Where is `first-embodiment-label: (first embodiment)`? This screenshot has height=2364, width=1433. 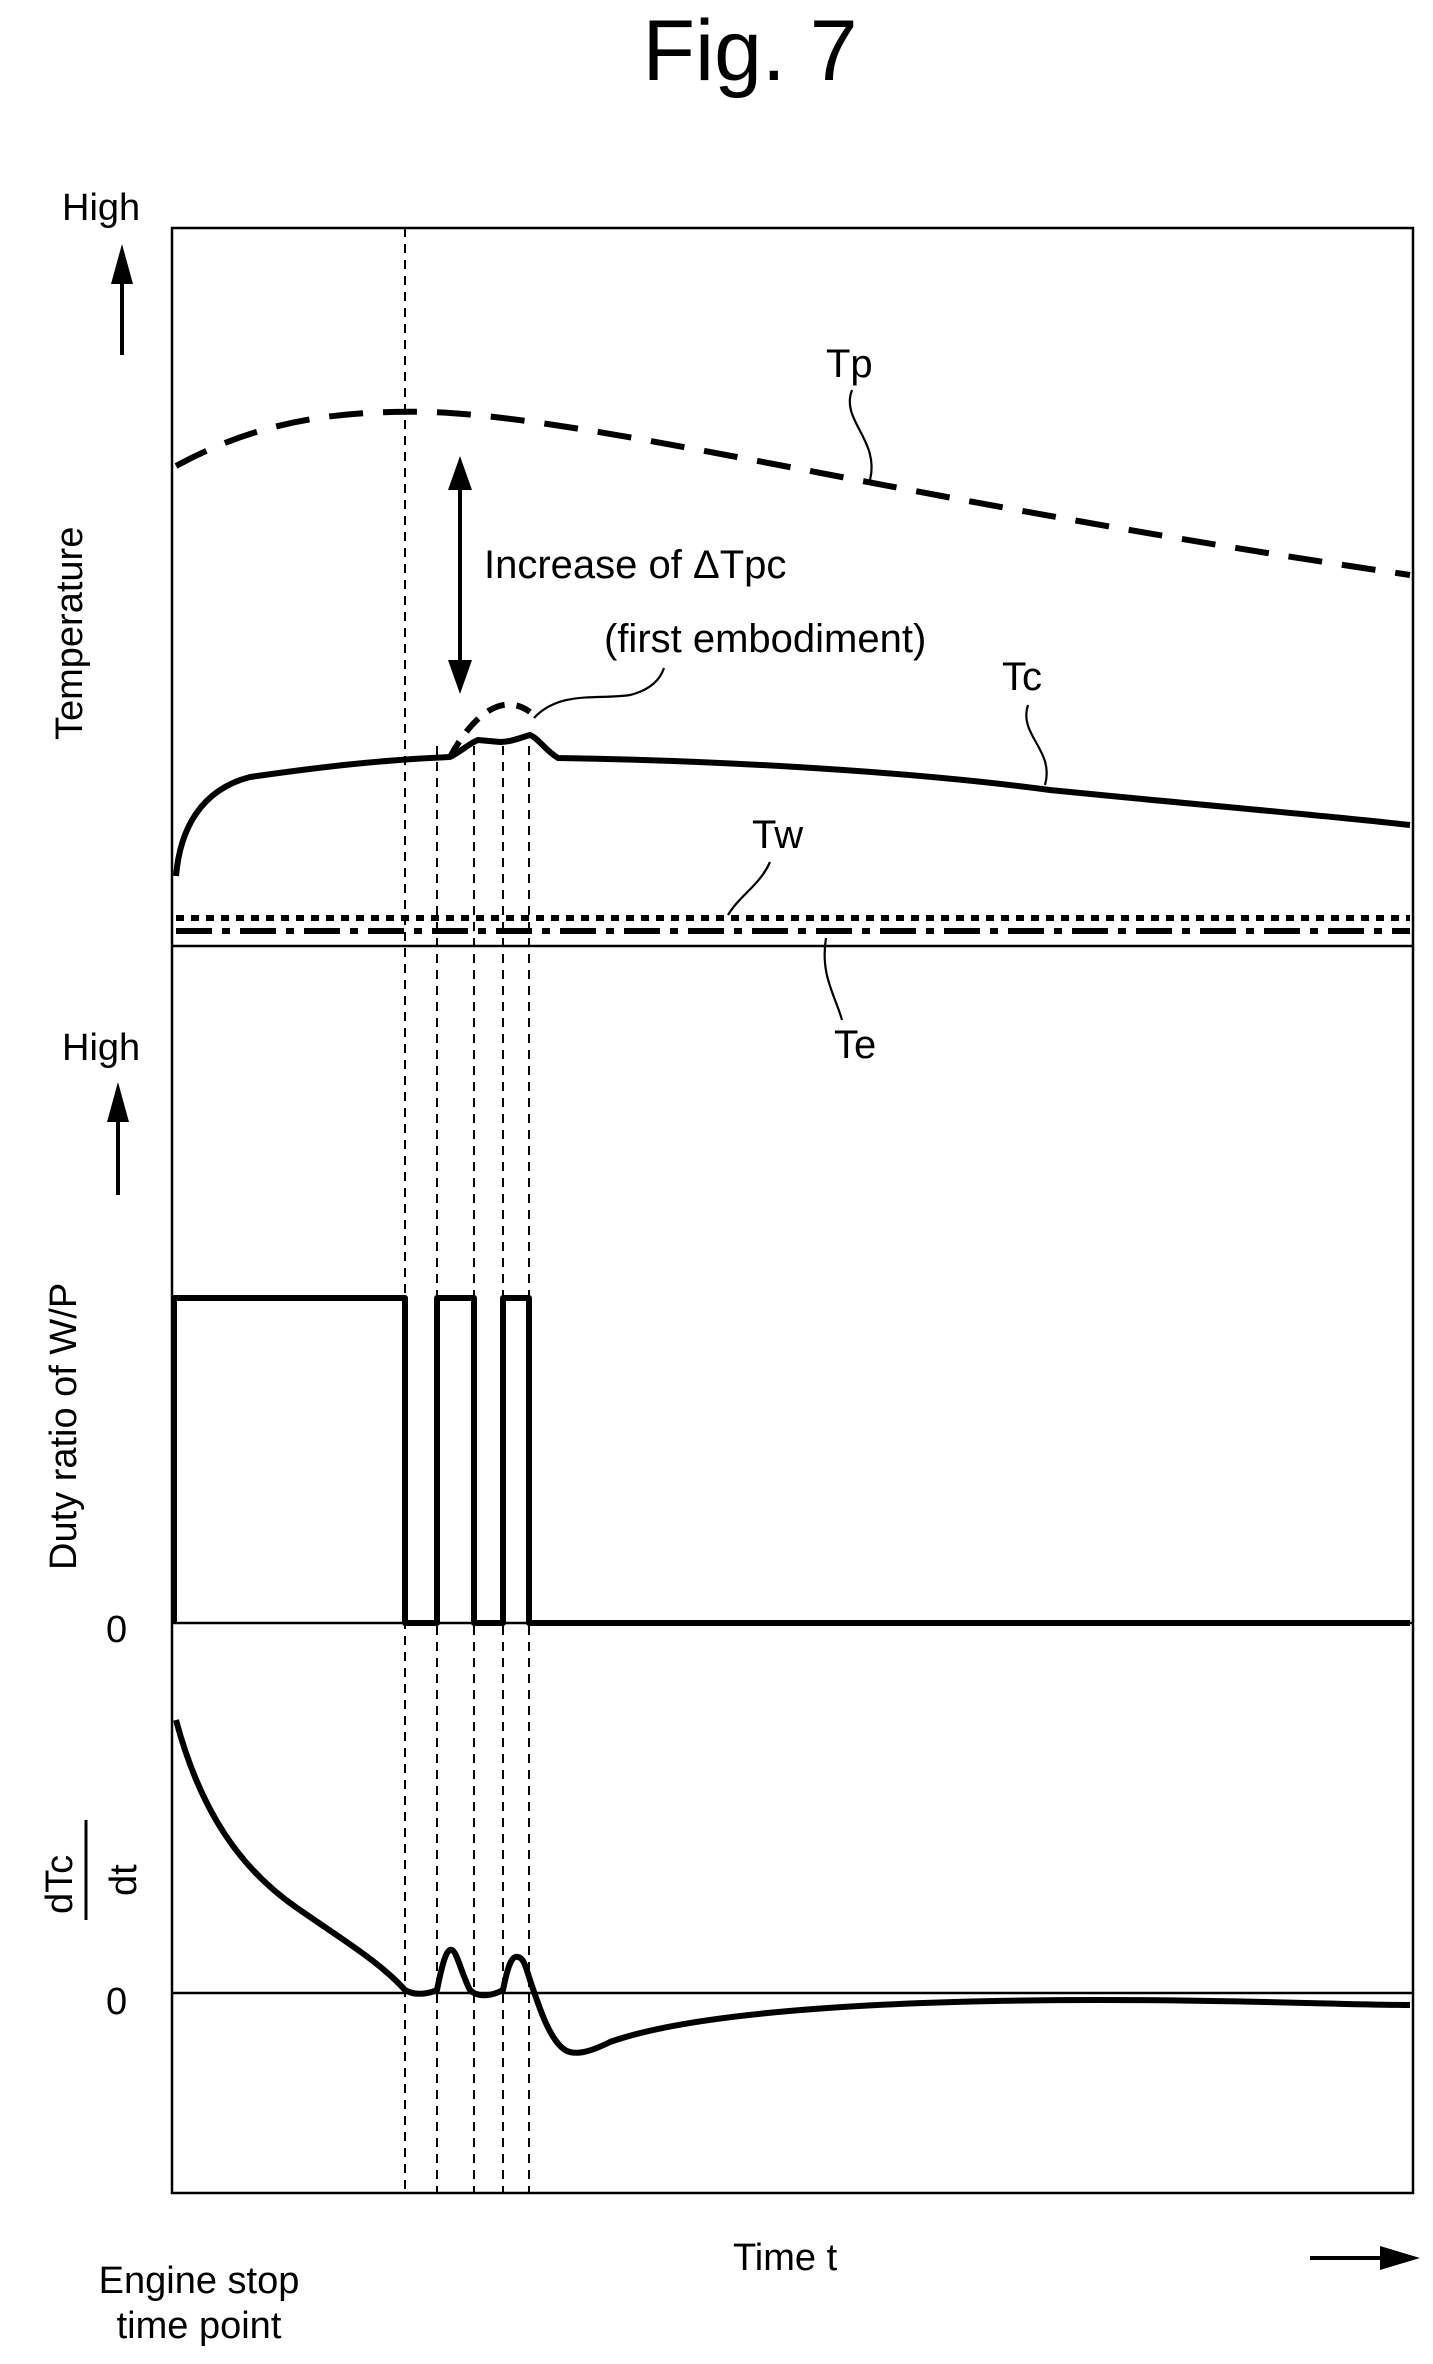
first-embodiment-label: (first embodiment) is located at coordinates (765, 639).